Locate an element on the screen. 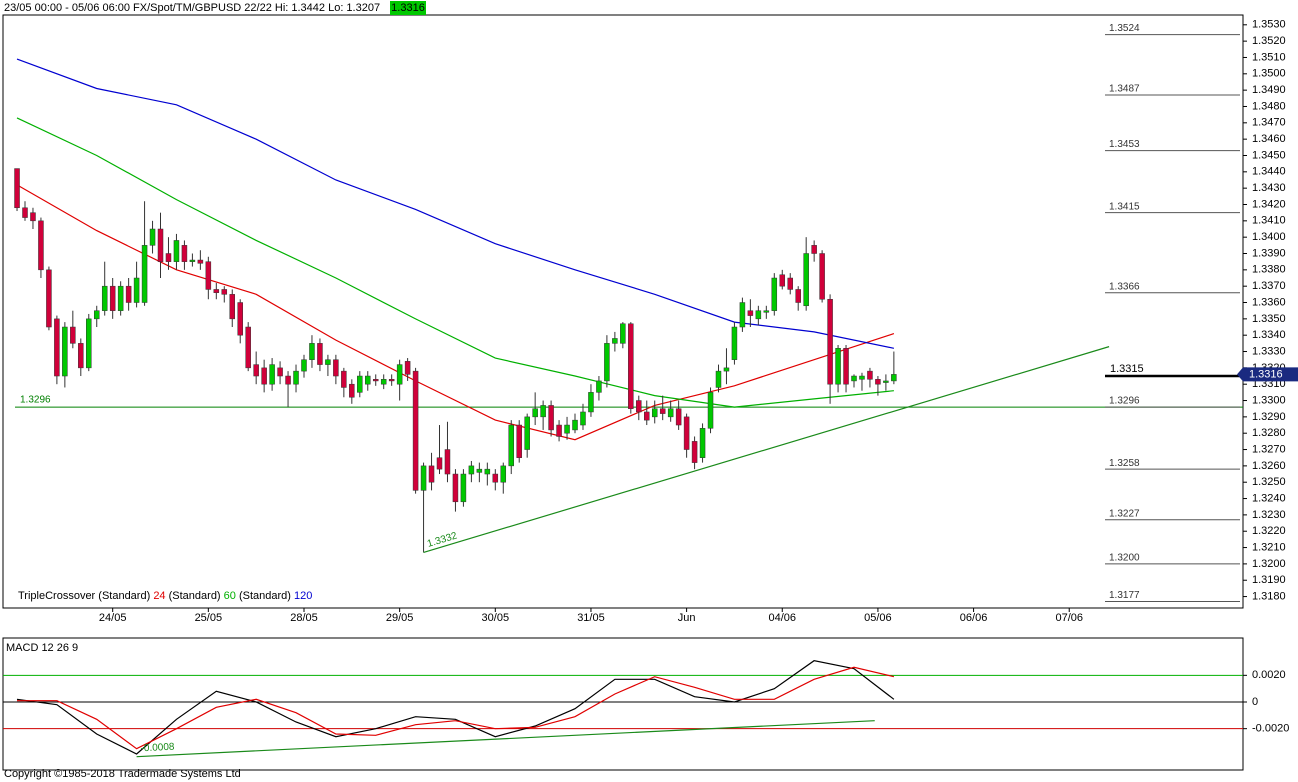 Image resolution: width=1298 pixels, height=782 pixels. x-tick-label: 07/06 is located at coordinates (1069, 618).